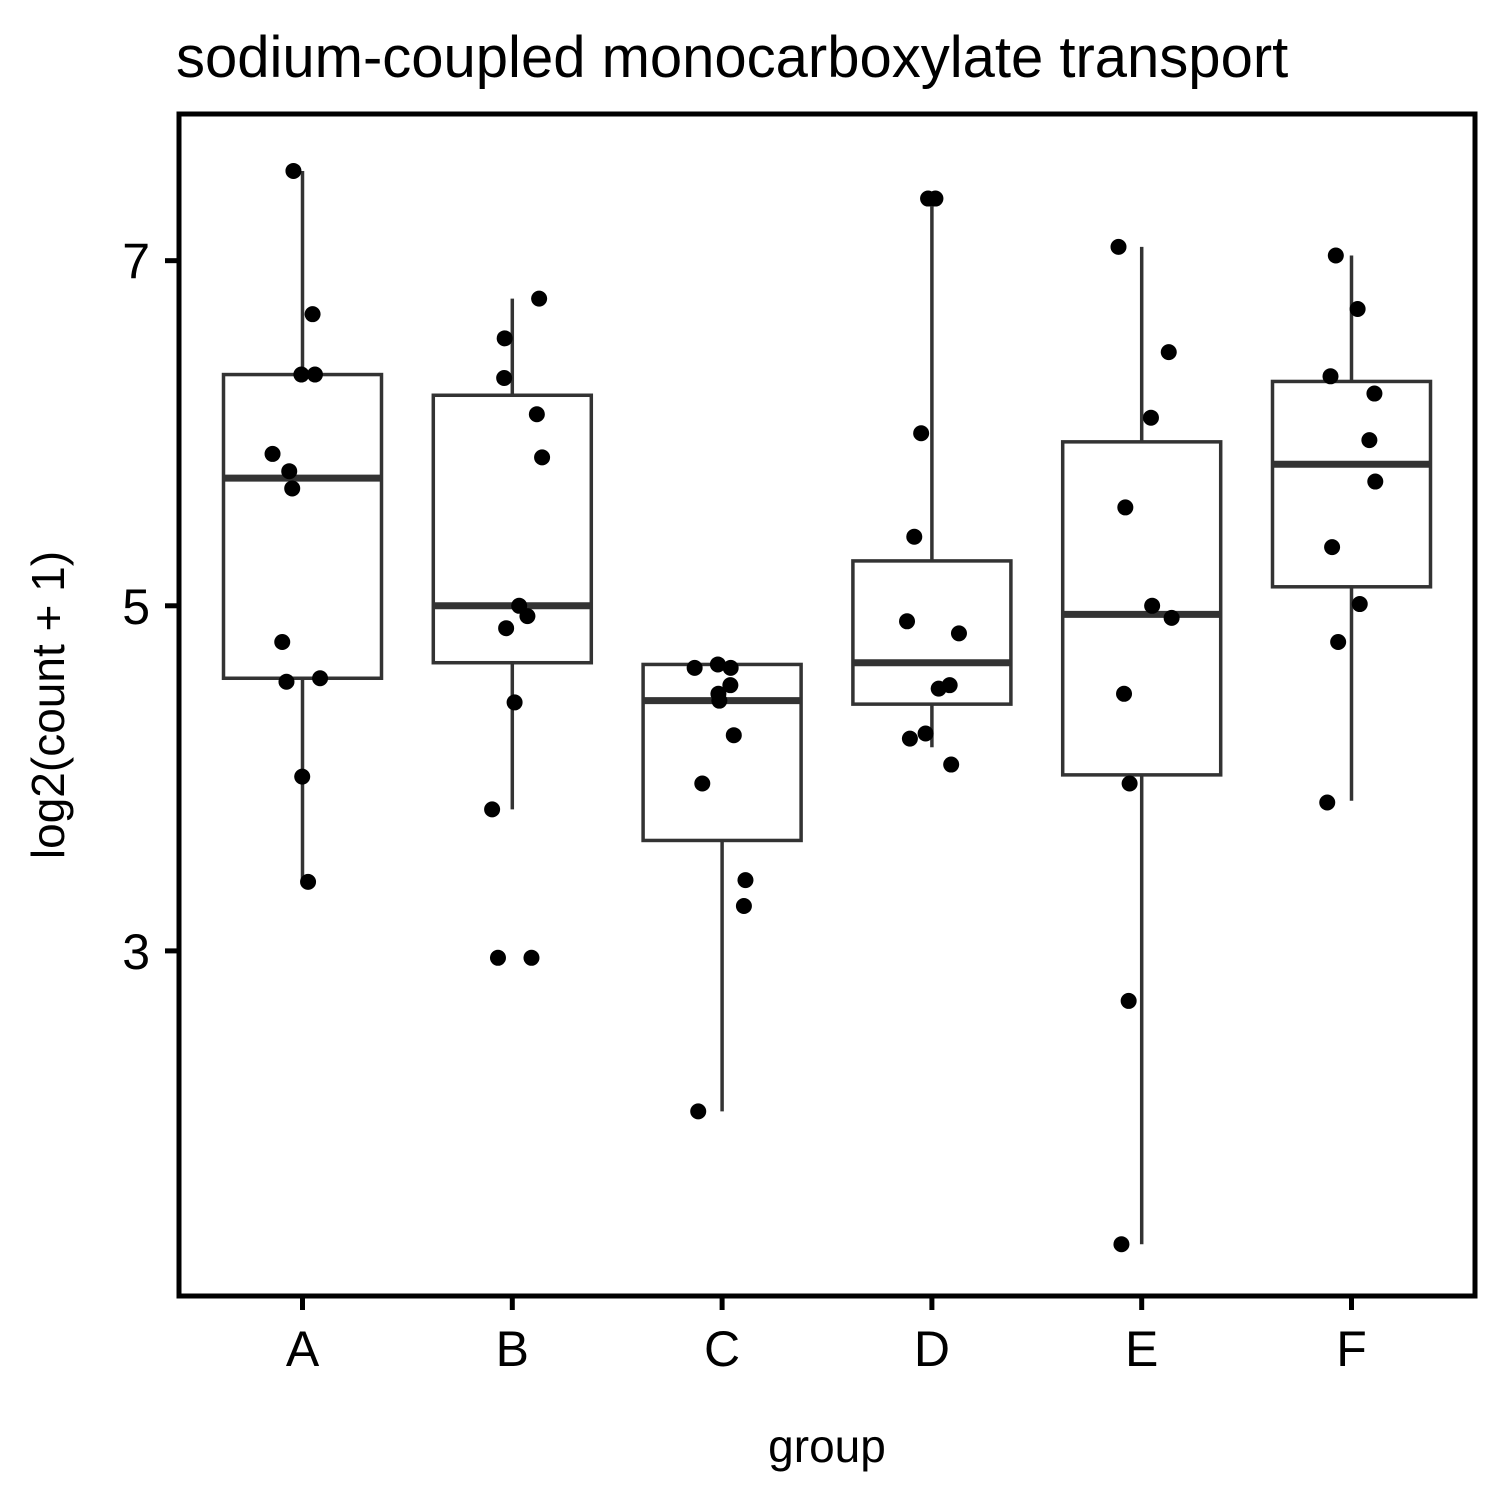 The height and width of the screenshot is (1500, 1500). I want to click on box-group-c, so click(722, 887).